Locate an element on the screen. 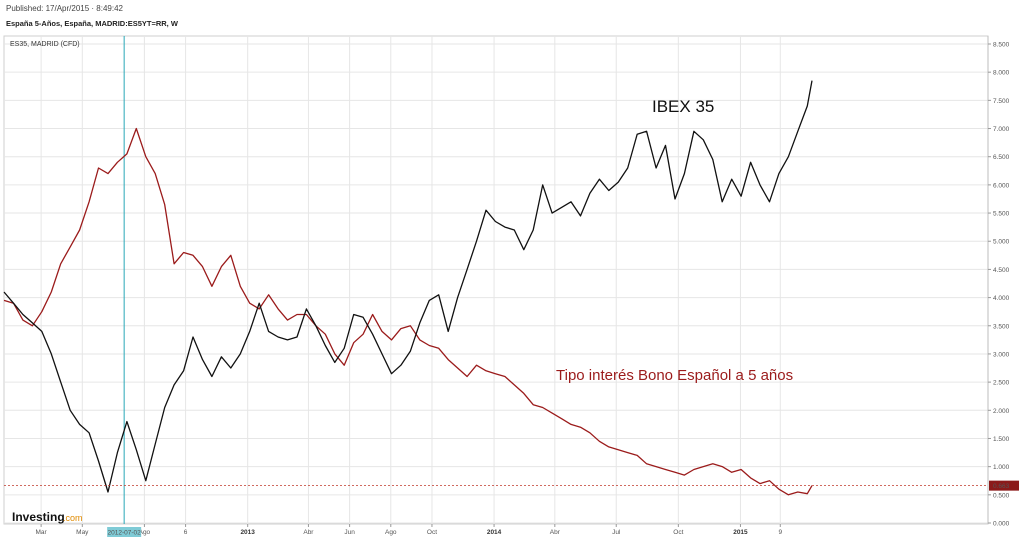  current-value-badge is located at coordinates (1004, 485).